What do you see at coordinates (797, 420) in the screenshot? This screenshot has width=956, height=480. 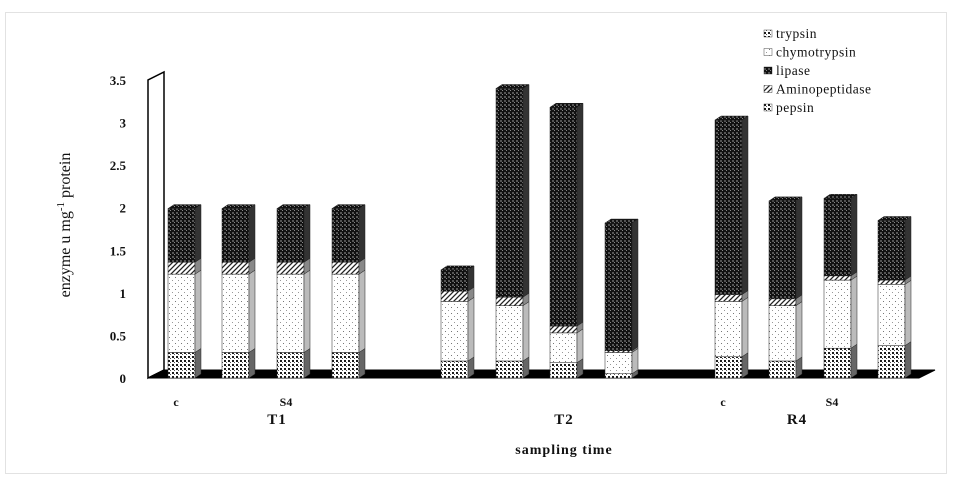 I see `group-label: R4` at bounding box center [797, 420].